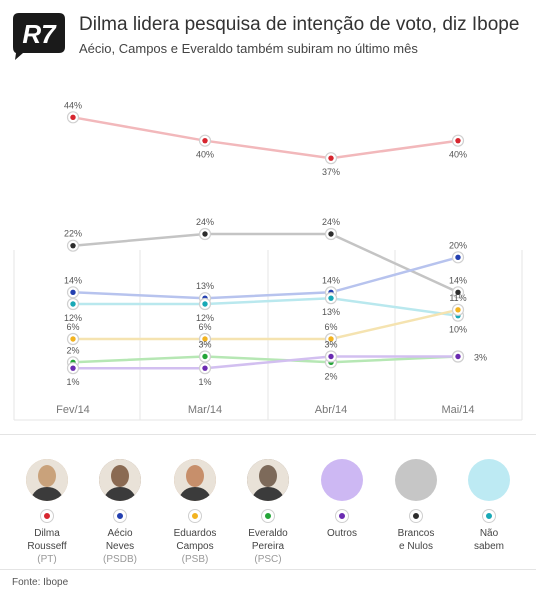 Image resolution: width=536 pixels, height=600 pixels. I want to click on data-label: 22%, so click(73, 234).